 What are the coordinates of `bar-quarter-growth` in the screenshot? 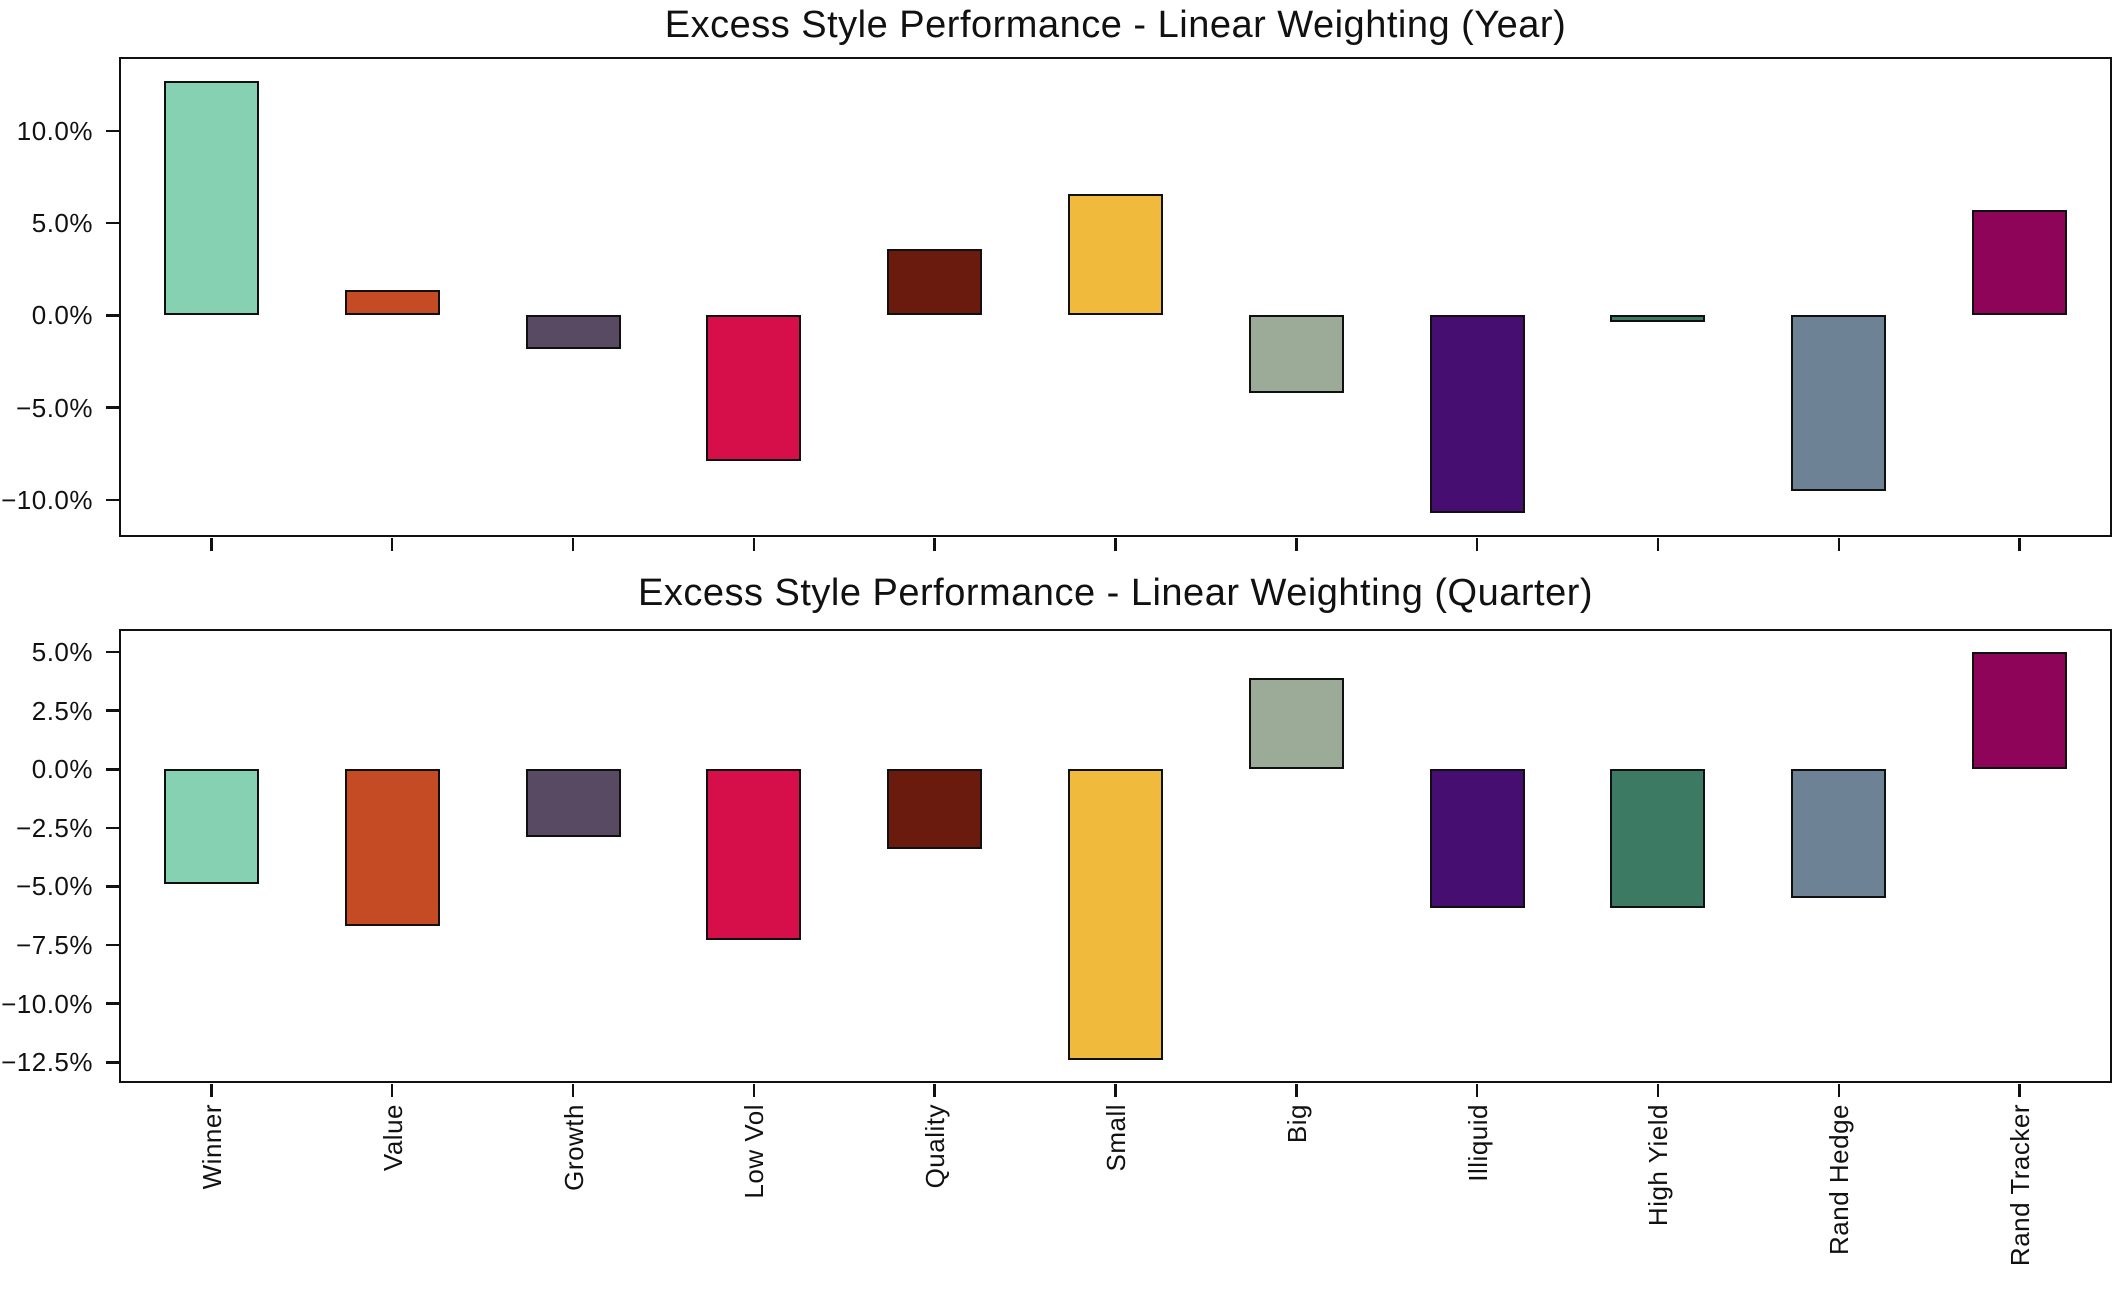 It's located at (573, 803).